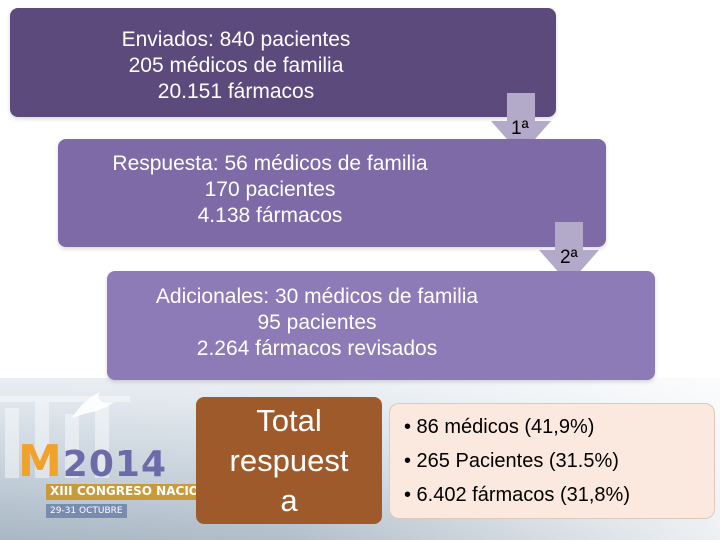 The height and width of the screenshot is (540, 720). Describe the element at coordinates (40, 461) in the screenshot. I see `logo-letter: M` at that location.